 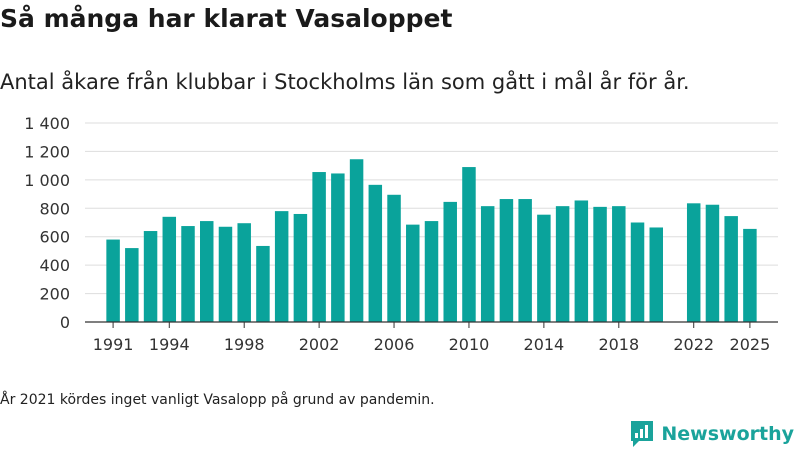 What do you see at coordinates (47, 123) in the screenshot?
I see `y-tick-label: 1 400` at bounding box center [47, 123].